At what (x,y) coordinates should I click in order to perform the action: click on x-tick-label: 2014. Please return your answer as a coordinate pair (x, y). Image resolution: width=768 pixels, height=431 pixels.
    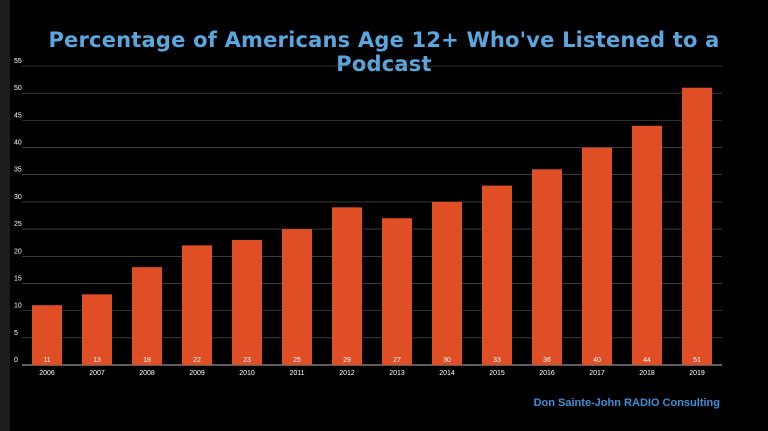
    Looking at the image, I should click on (447, 373).